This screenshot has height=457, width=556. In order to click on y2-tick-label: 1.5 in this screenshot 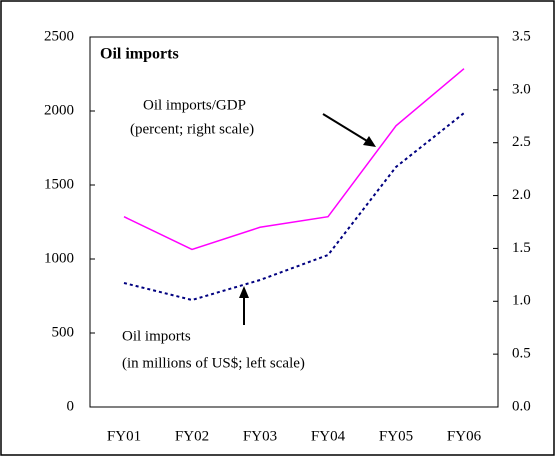, I will do `click(521, 248)`.